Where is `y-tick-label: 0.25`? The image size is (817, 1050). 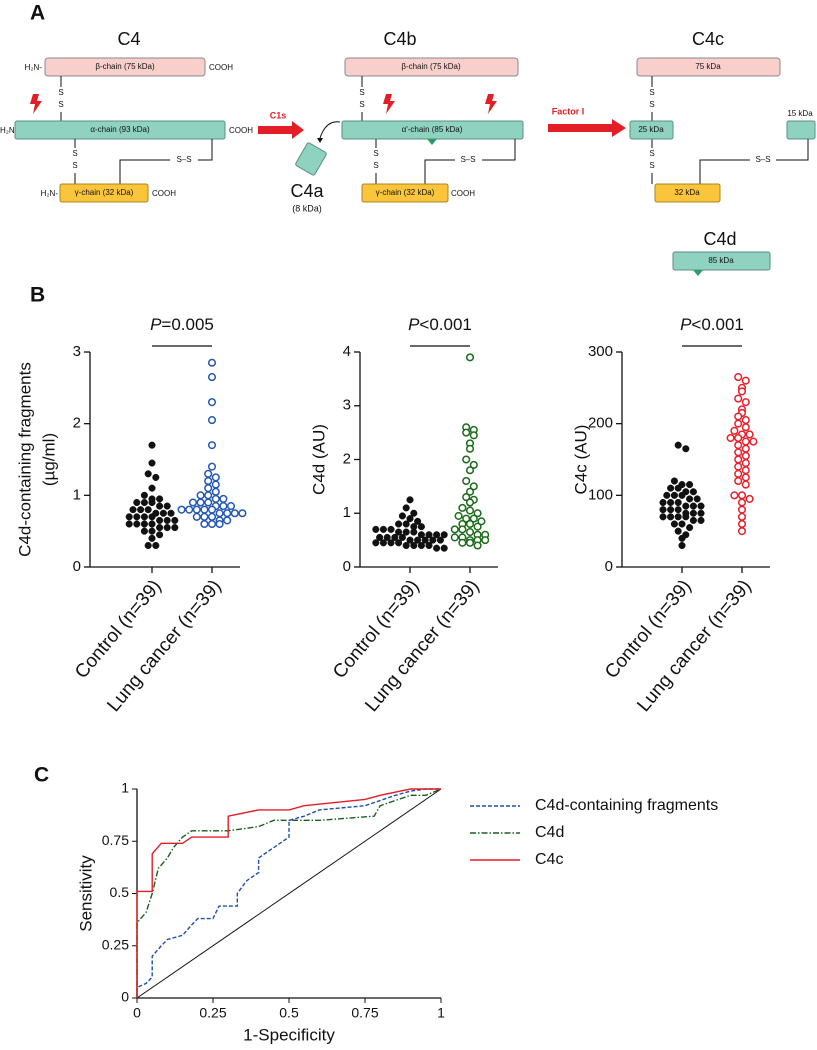
y-tick-label: 0.25 is located at coordinates (115, 944).